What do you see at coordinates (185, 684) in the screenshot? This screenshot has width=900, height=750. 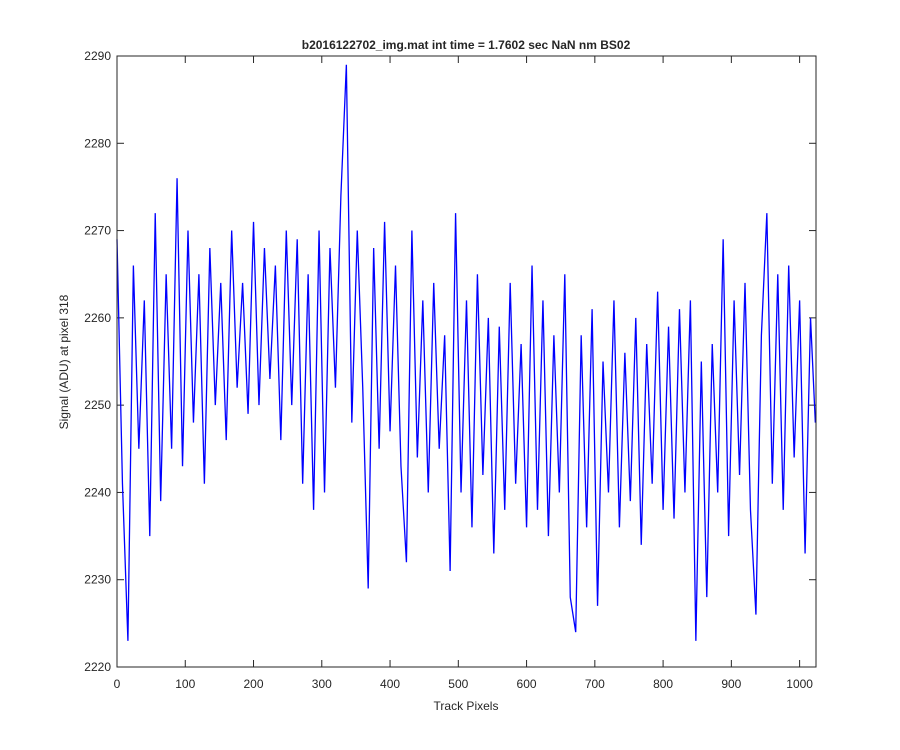 I see `x-tick-label: 100` at bounding box center [185, 684].